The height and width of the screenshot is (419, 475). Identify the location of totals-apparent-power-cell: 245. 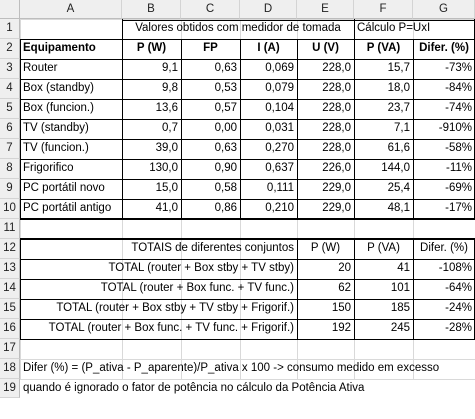
(400, 328).